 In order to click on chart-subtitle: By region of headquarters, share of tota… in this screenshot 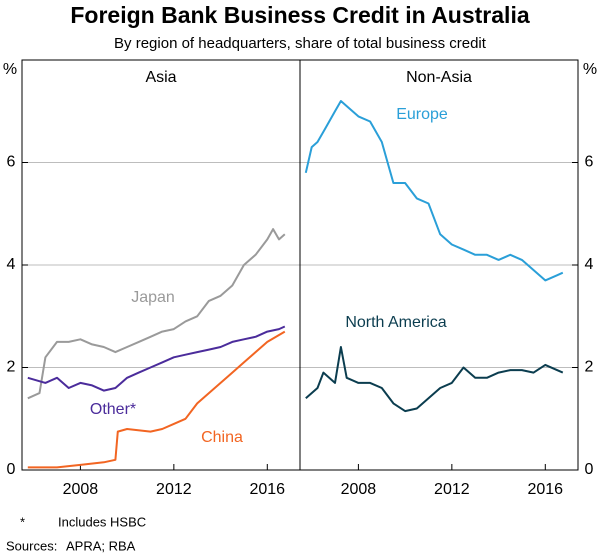, I will do `click(300, 43)`.